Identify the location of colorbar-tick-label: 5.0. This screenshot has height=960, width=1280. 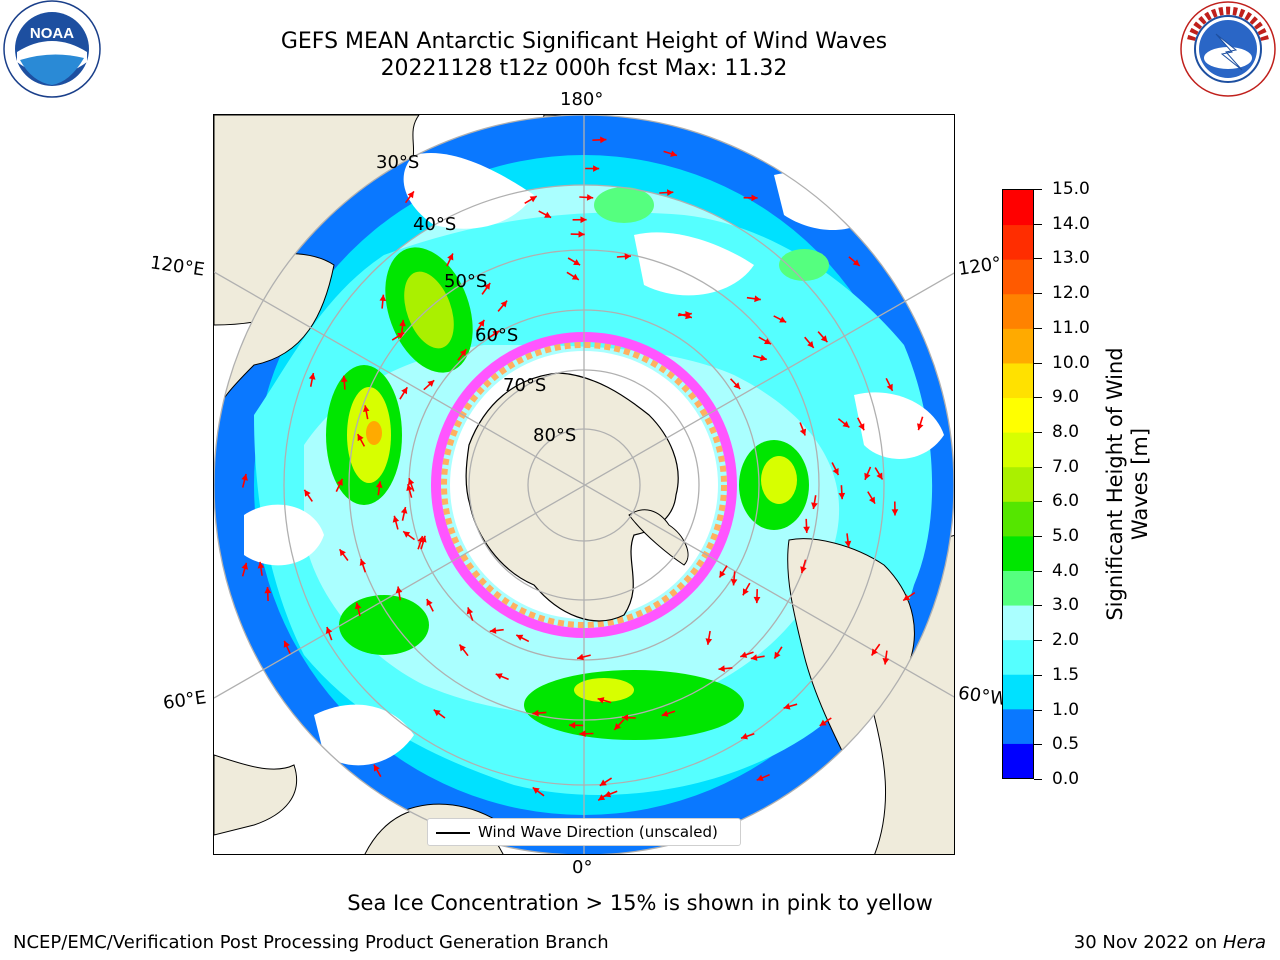
(1066, 536).